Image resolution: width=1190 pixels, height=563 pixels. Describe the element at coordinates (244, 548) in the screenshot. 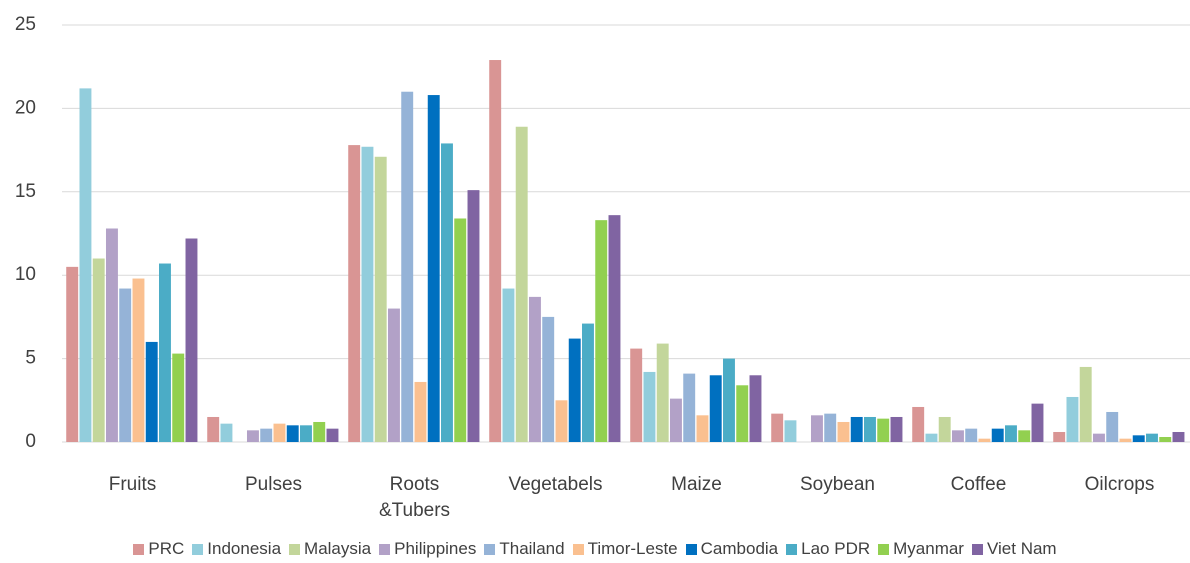

I see `legend-label: Indonesia` at that location.